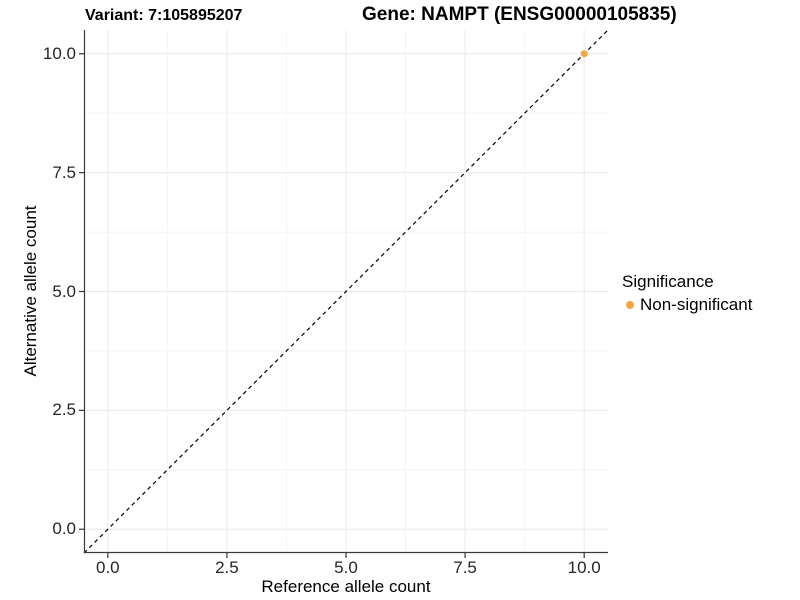  What do you see at coordinates (64, 291) in the screenshot?
I see `y-tick-label: 5.0` at bounding box center [64, 291].